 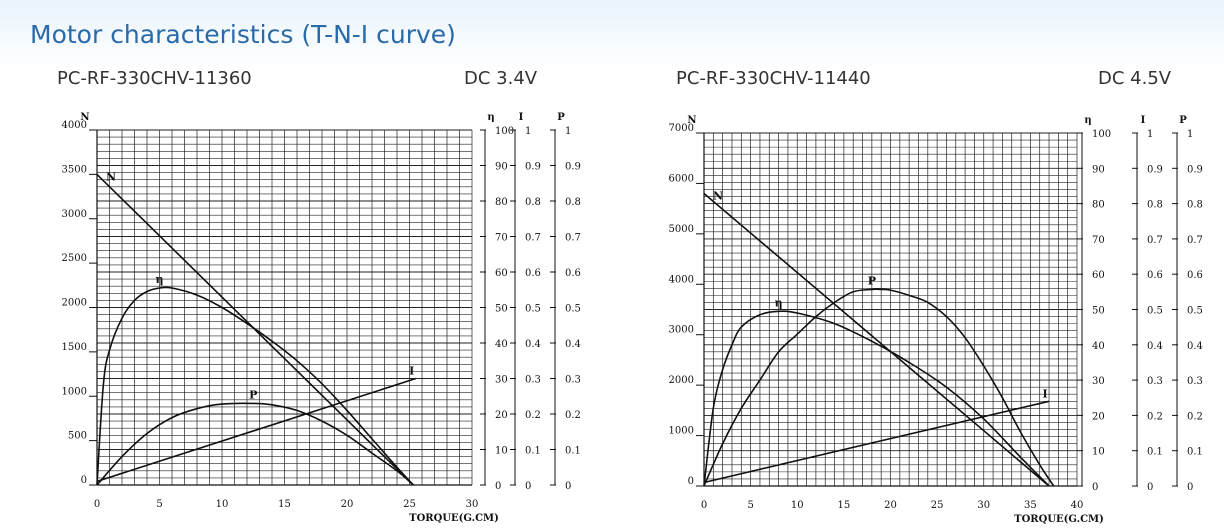 I want to click on i-tick-label: 1, so click(x=528, y=131).